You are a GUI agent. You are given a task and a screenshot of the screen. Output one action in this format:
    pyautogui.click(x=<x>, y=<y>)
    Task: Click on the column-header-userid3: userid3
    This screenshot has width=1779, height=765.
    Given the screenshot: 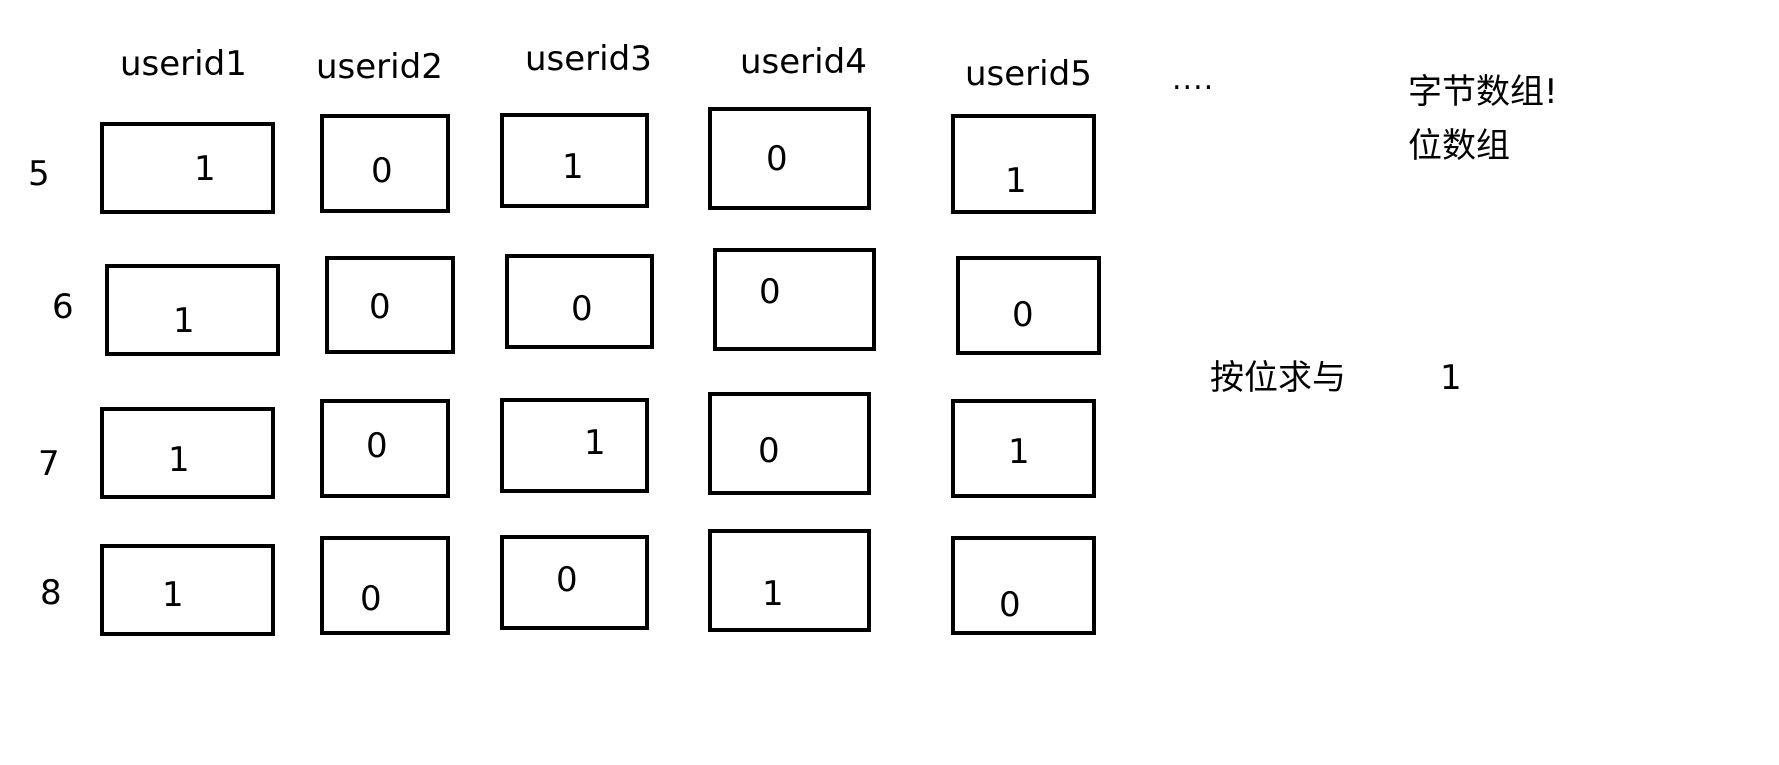 What is the action you would take?
    pyautogui.click(x=588, y=59)
    